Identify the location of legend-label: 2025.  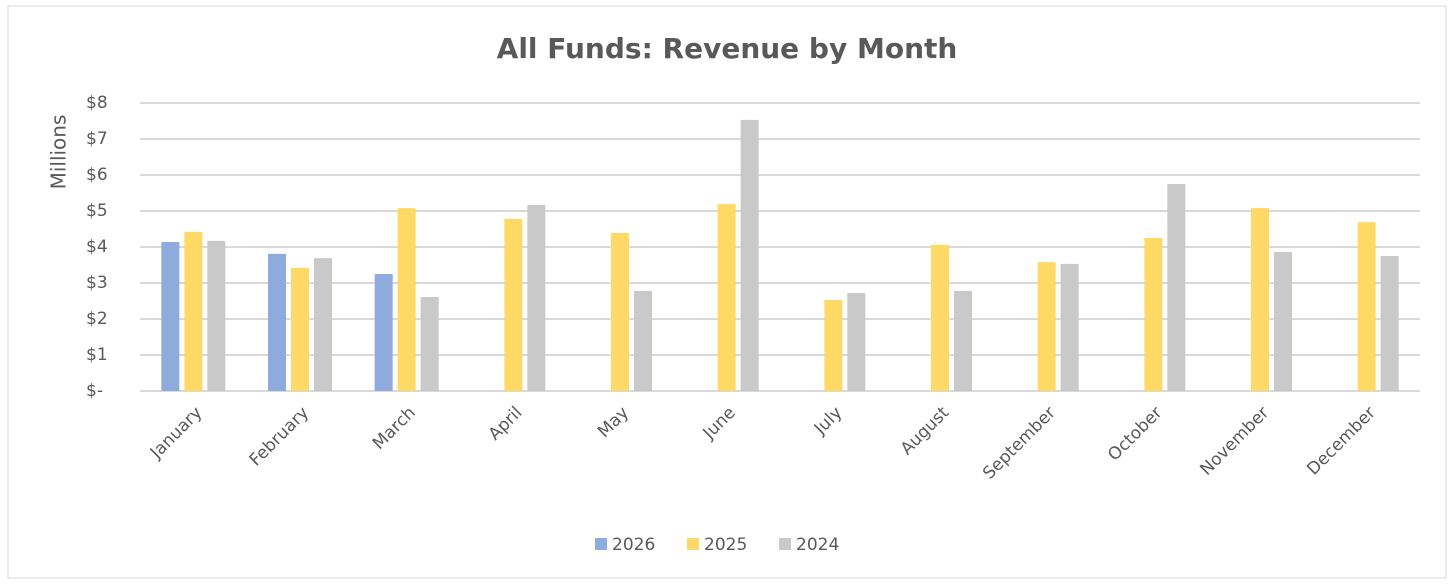
(725, 545).